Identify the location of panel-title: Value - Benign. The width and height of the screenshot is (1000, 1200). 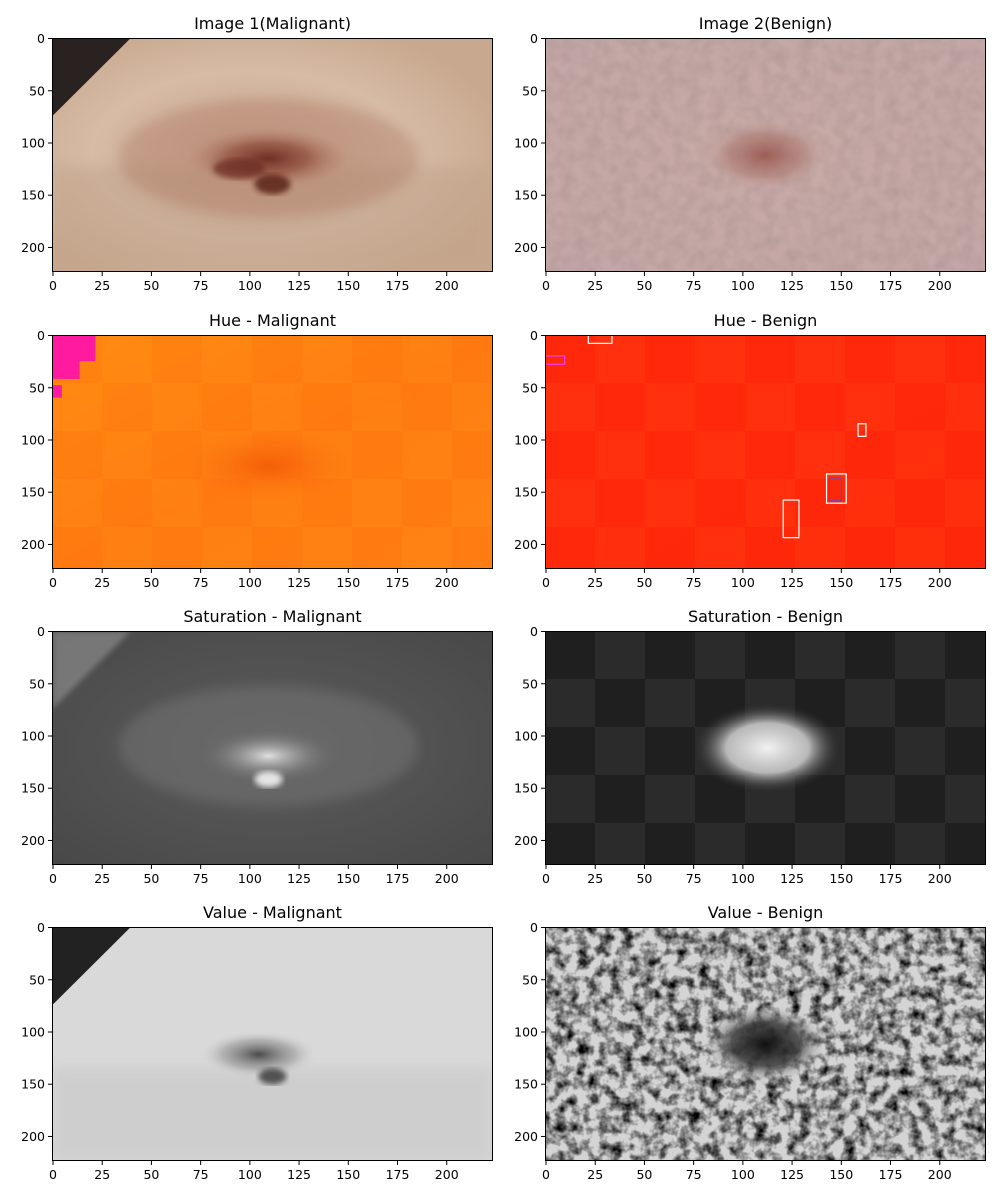
(766, 912).